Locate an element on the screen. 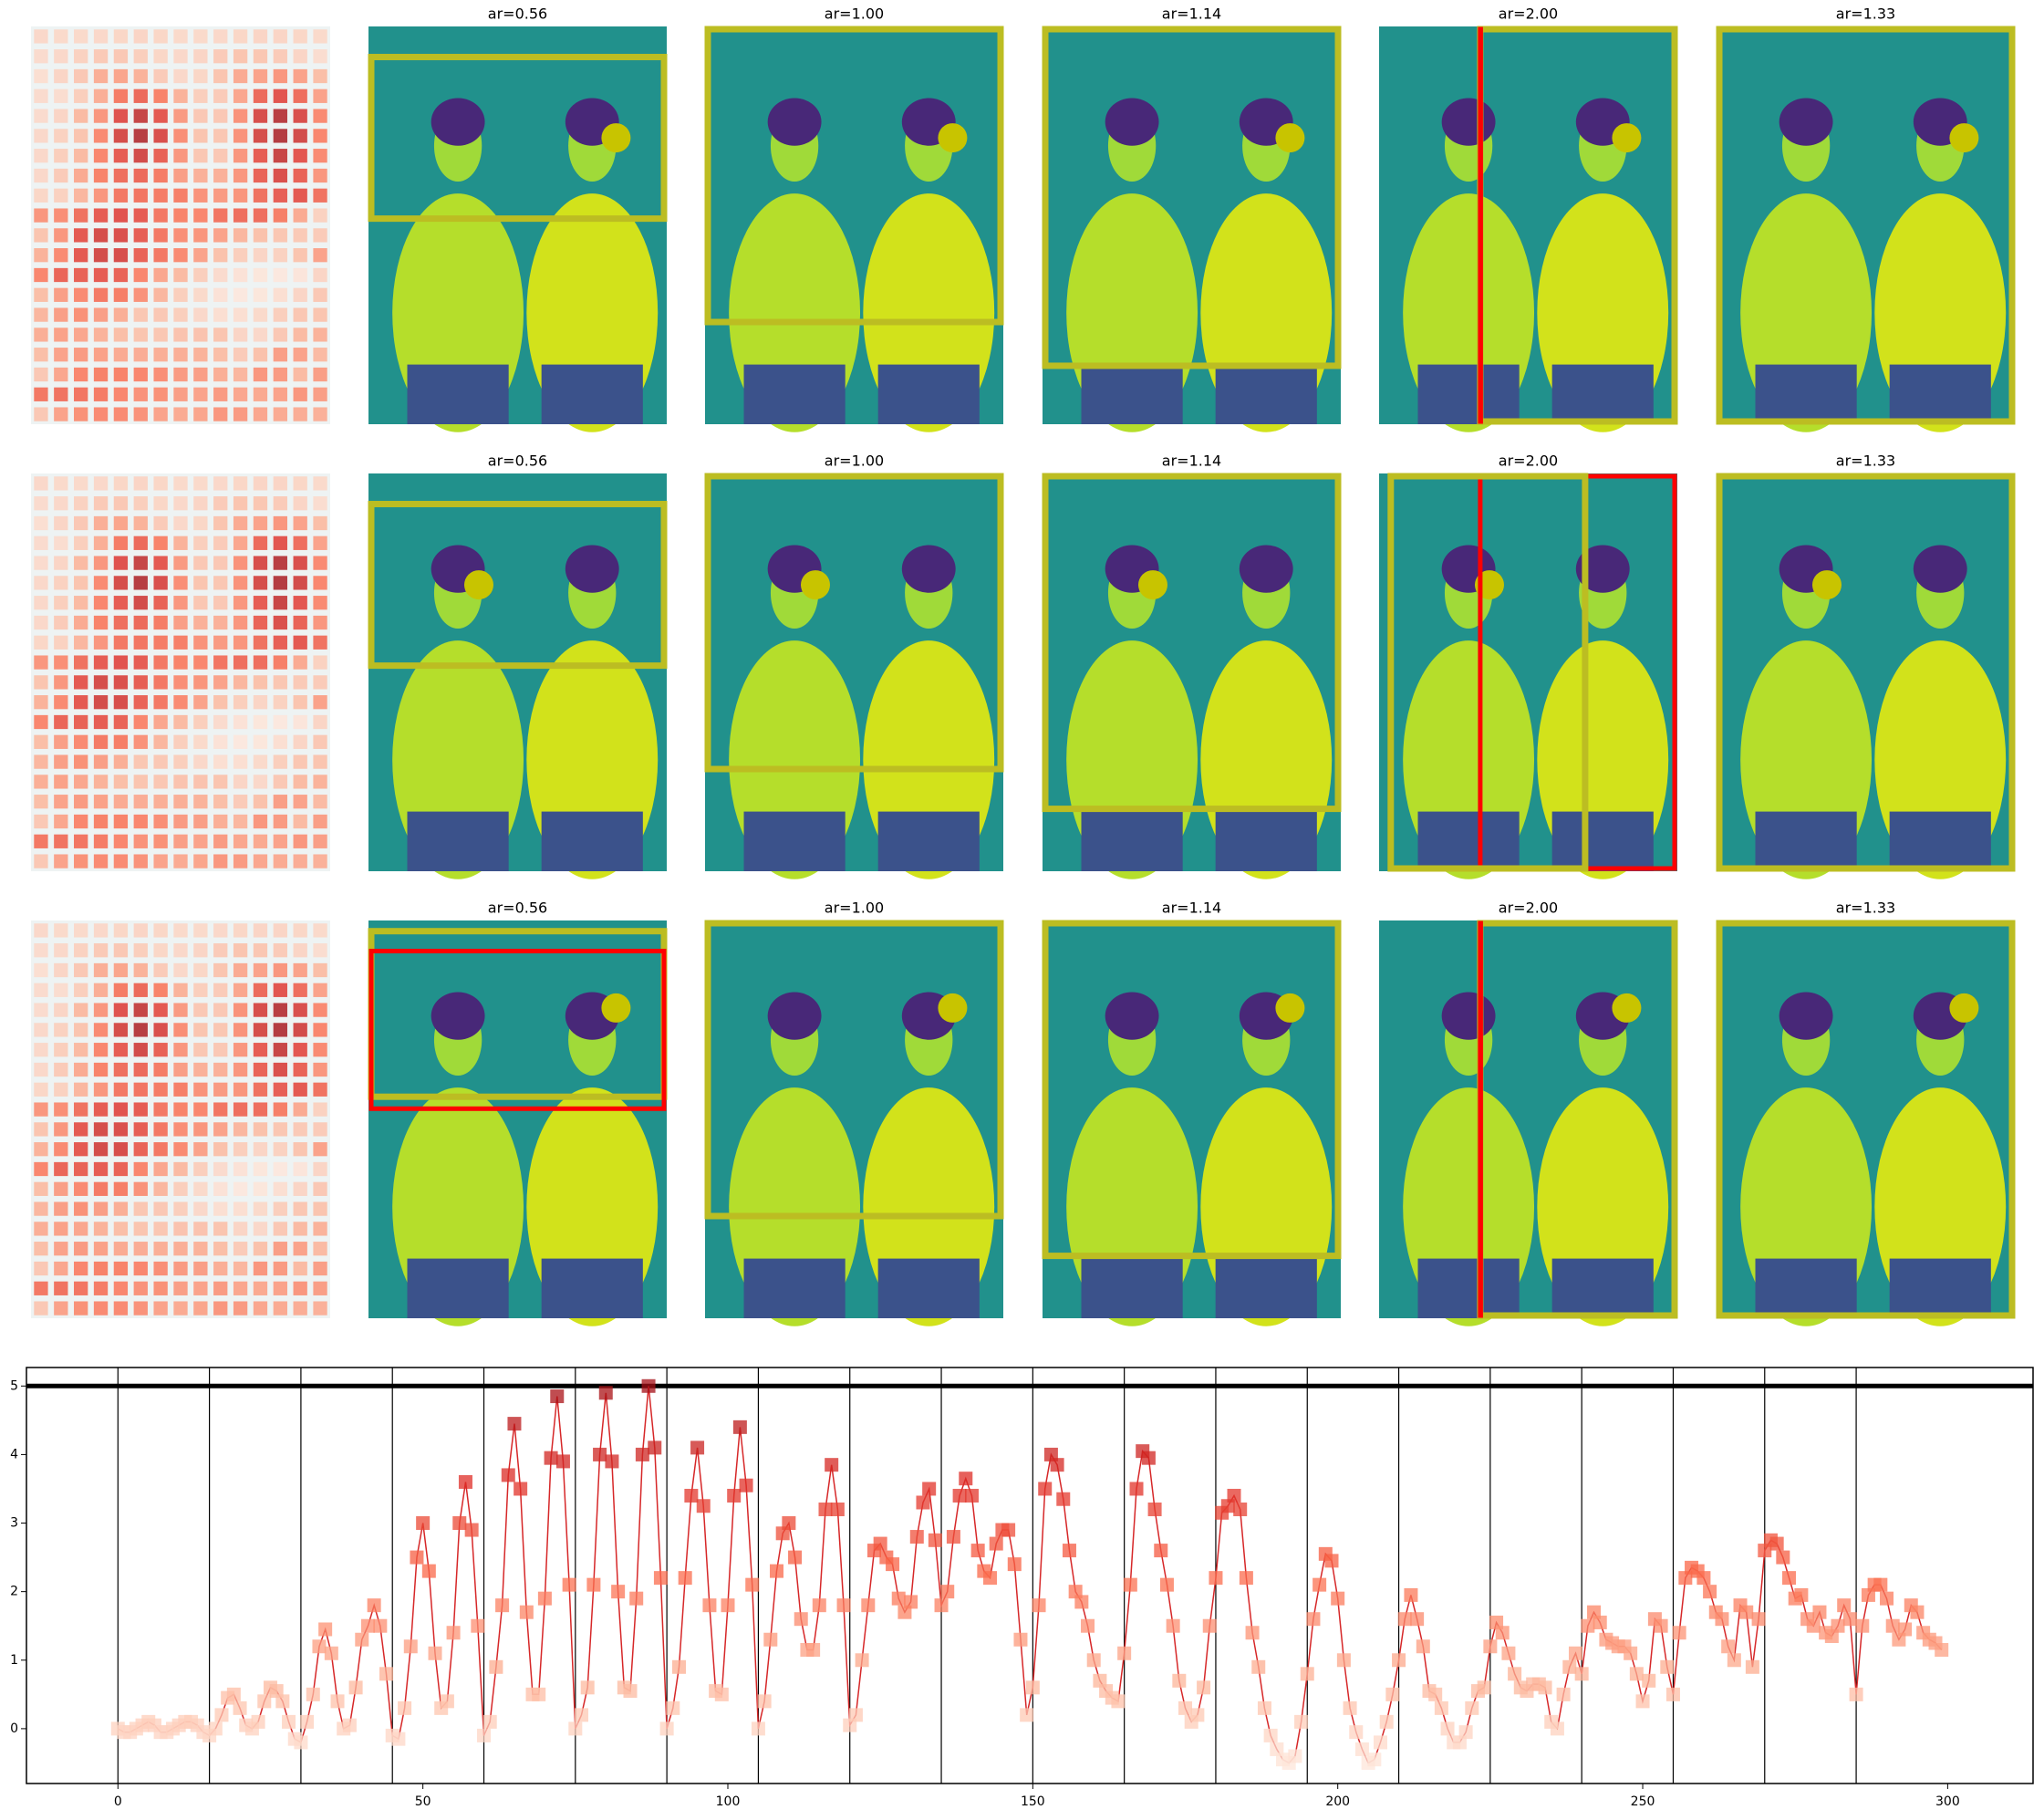  panel-title: ar=1.14 is located at coordinates (1191, 14).